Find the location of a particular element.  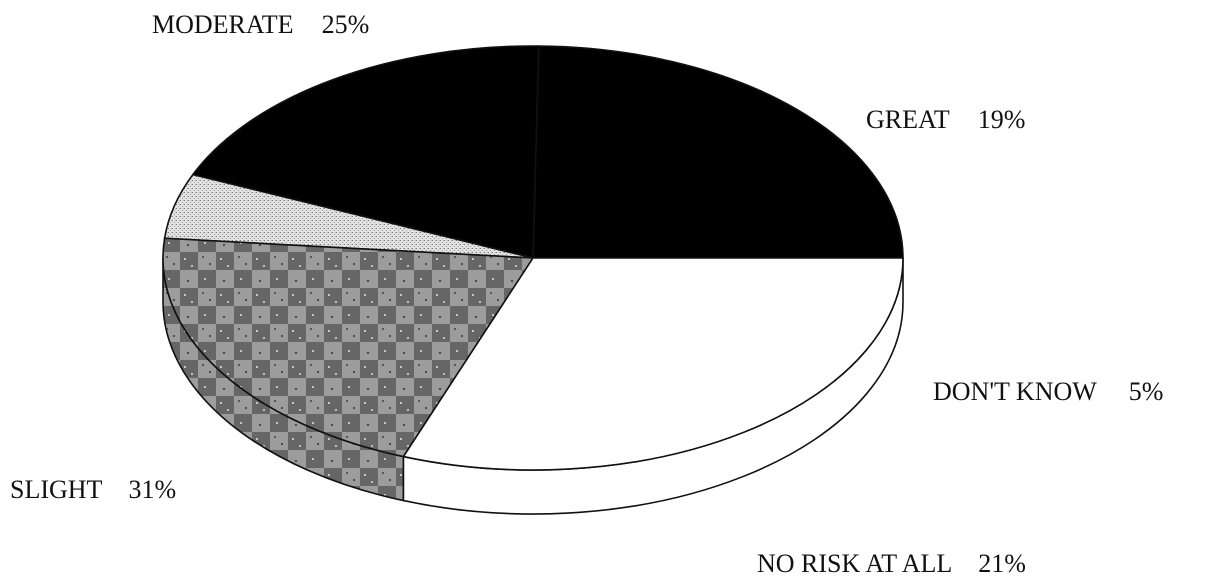

slice-label-name: MODERATE is located at coordinates (223, 24).